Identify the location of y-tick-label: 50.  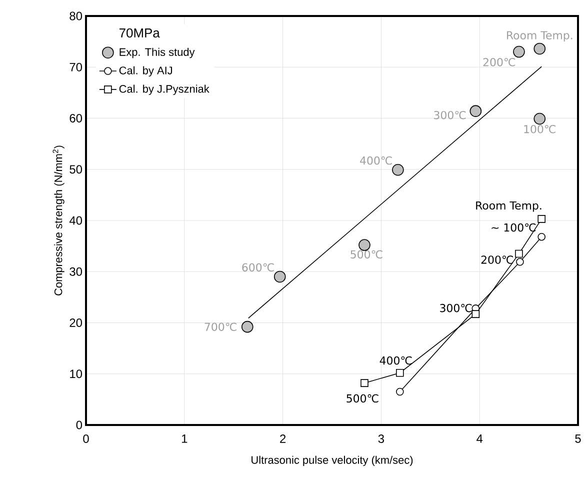
(76, 169).